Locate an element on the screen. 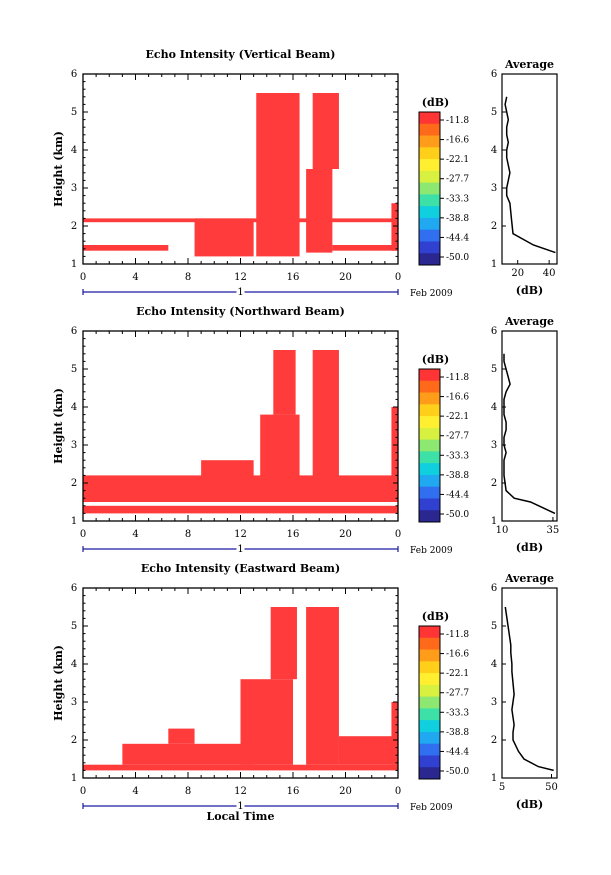  date-bar-gap is located at coordinates (240, 292).